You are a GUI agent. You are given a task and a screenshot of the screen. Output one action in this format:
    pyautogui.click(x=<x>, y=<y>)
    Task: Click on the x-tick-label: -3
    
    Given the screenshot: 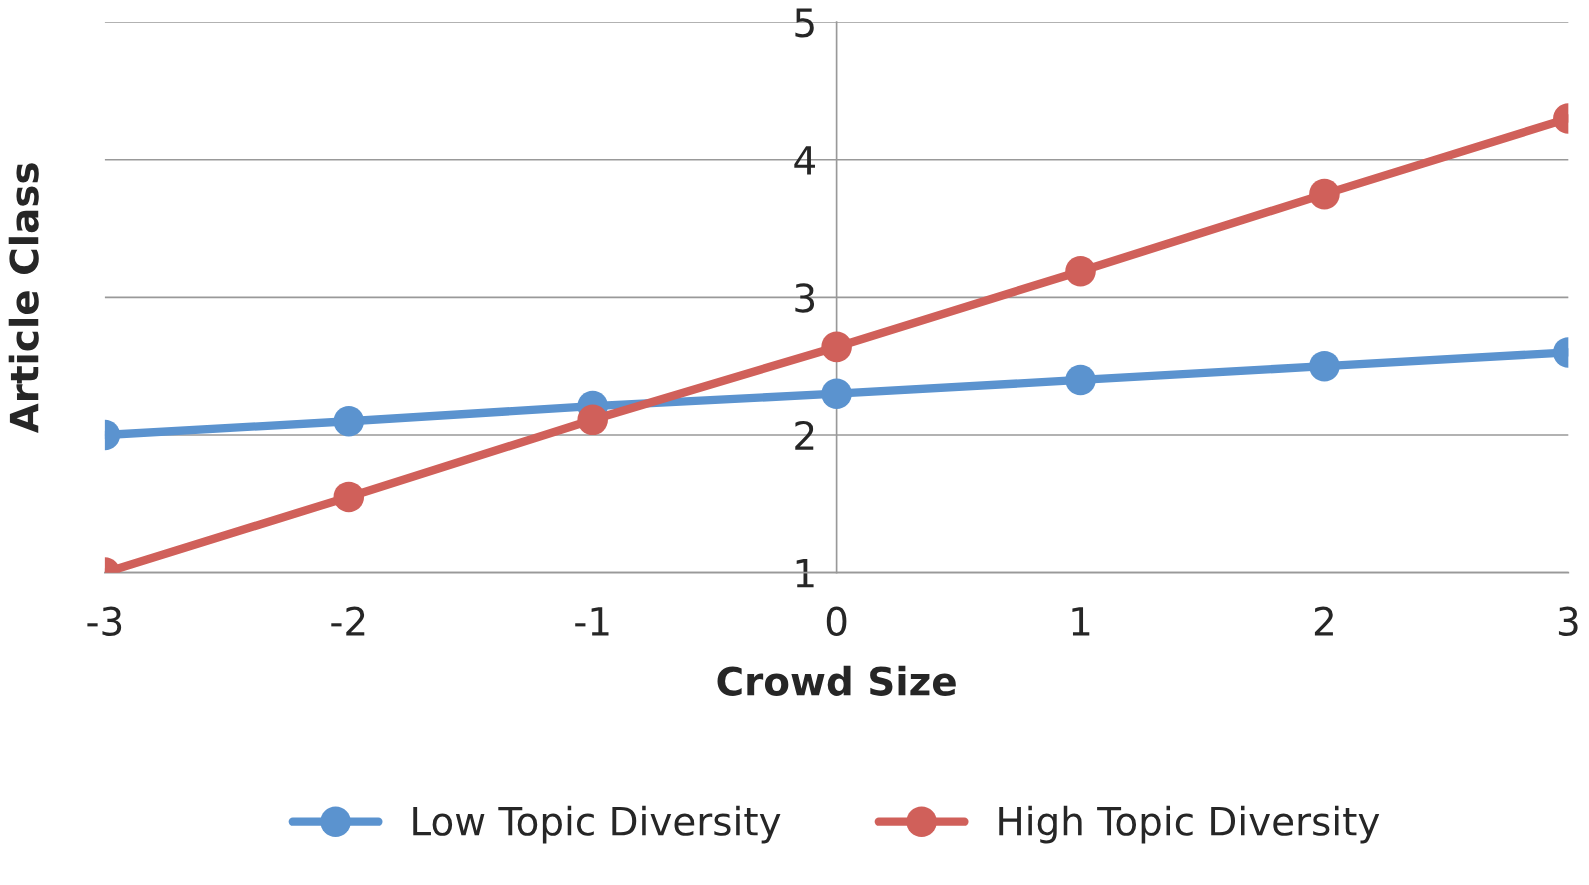 What is the action you would take?
    pyautogui.click(x=104, y=621)
    